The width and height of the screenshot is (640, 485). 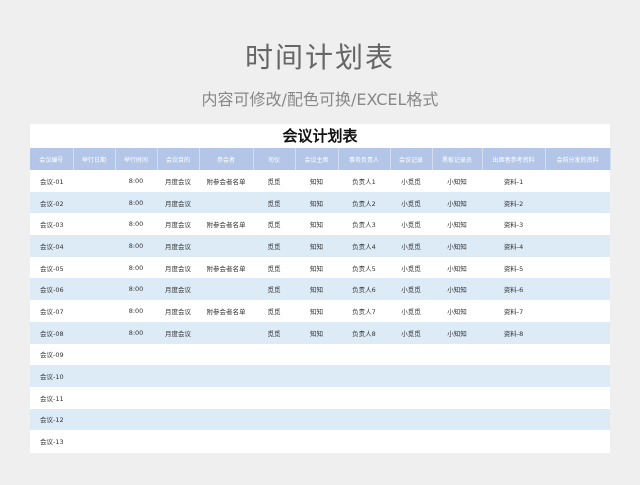 What do you see at coordinates (52, 268) in the screenshot?
I see `table-cell: 会议-05` at bounding box center [52, 268].